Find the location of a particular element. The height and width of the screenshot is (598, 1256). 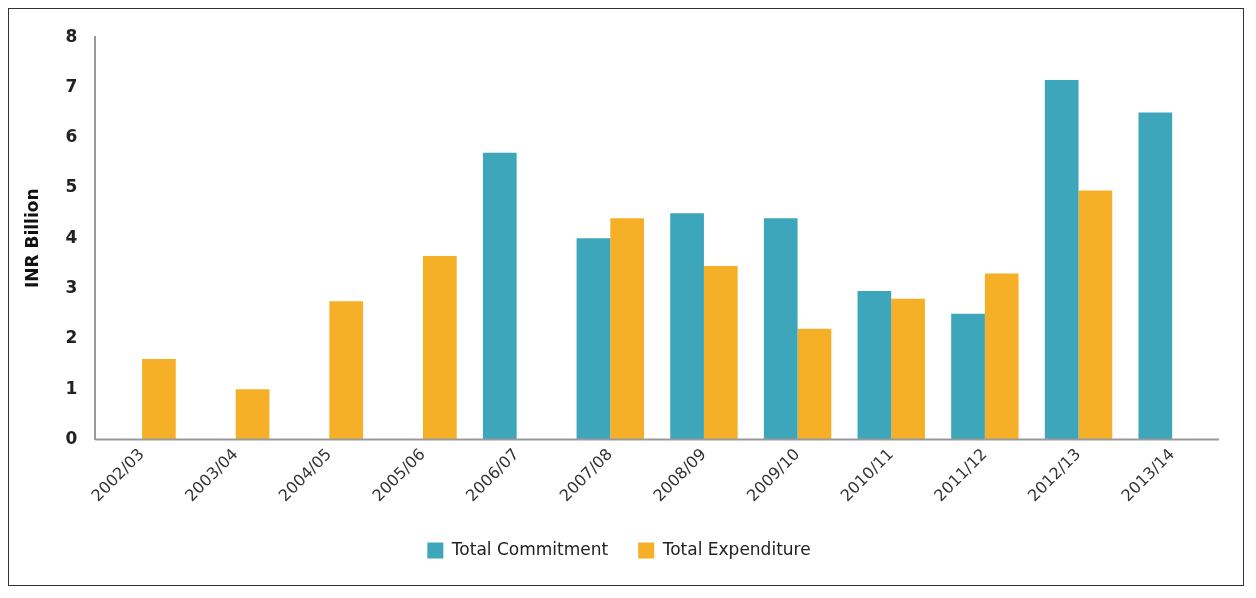

y-tick-label: 6 is located at coordinates (71, 136).